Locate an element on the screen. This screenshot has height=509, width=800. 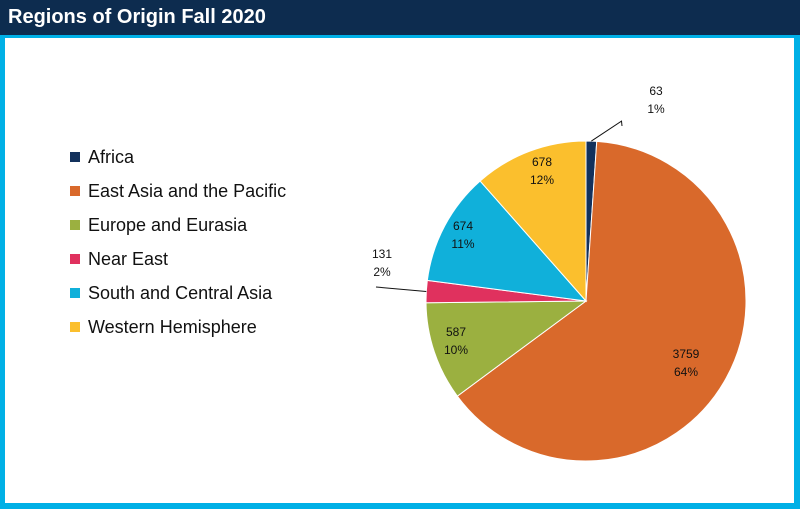
data-label-percent: 64% is located at coordinates (686, 372).